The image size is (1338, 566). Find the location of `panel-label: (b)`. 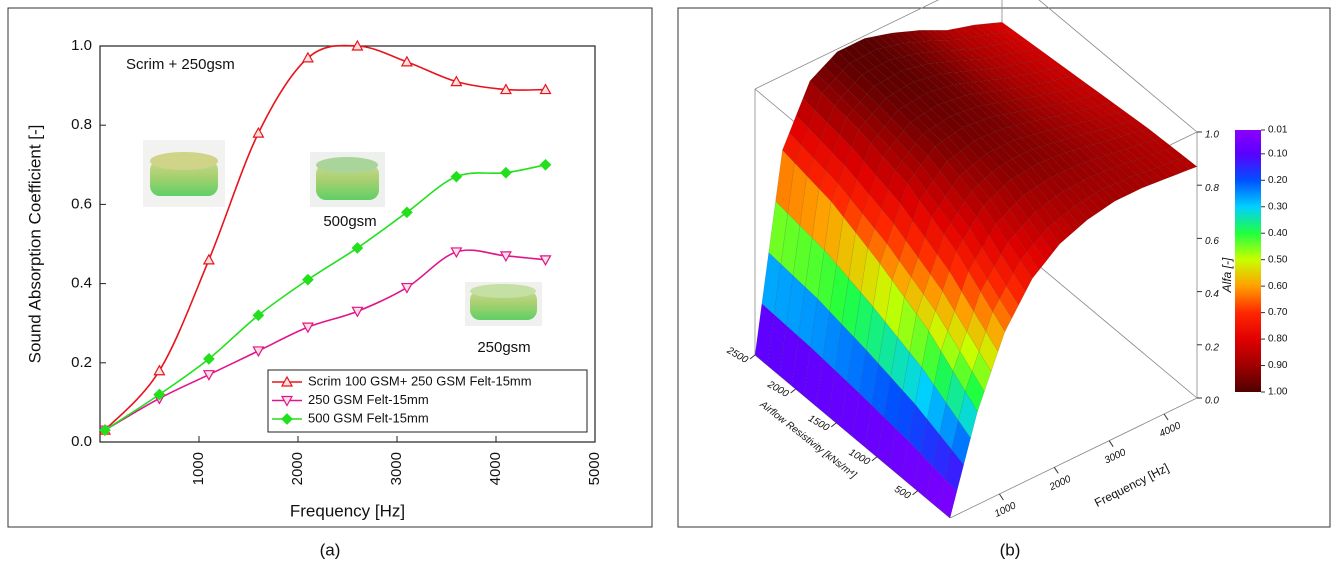

panel-label: (b) is located at coordinates (1010, 549).